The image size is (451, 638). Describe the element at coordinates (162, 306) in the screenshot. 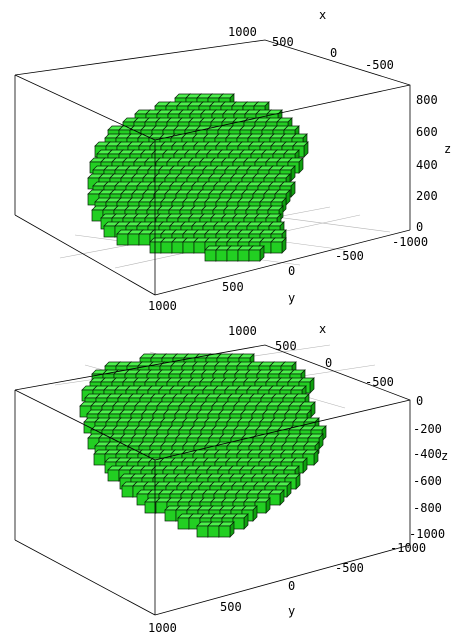

I see `plot-top-ytick: 1000` at that location.